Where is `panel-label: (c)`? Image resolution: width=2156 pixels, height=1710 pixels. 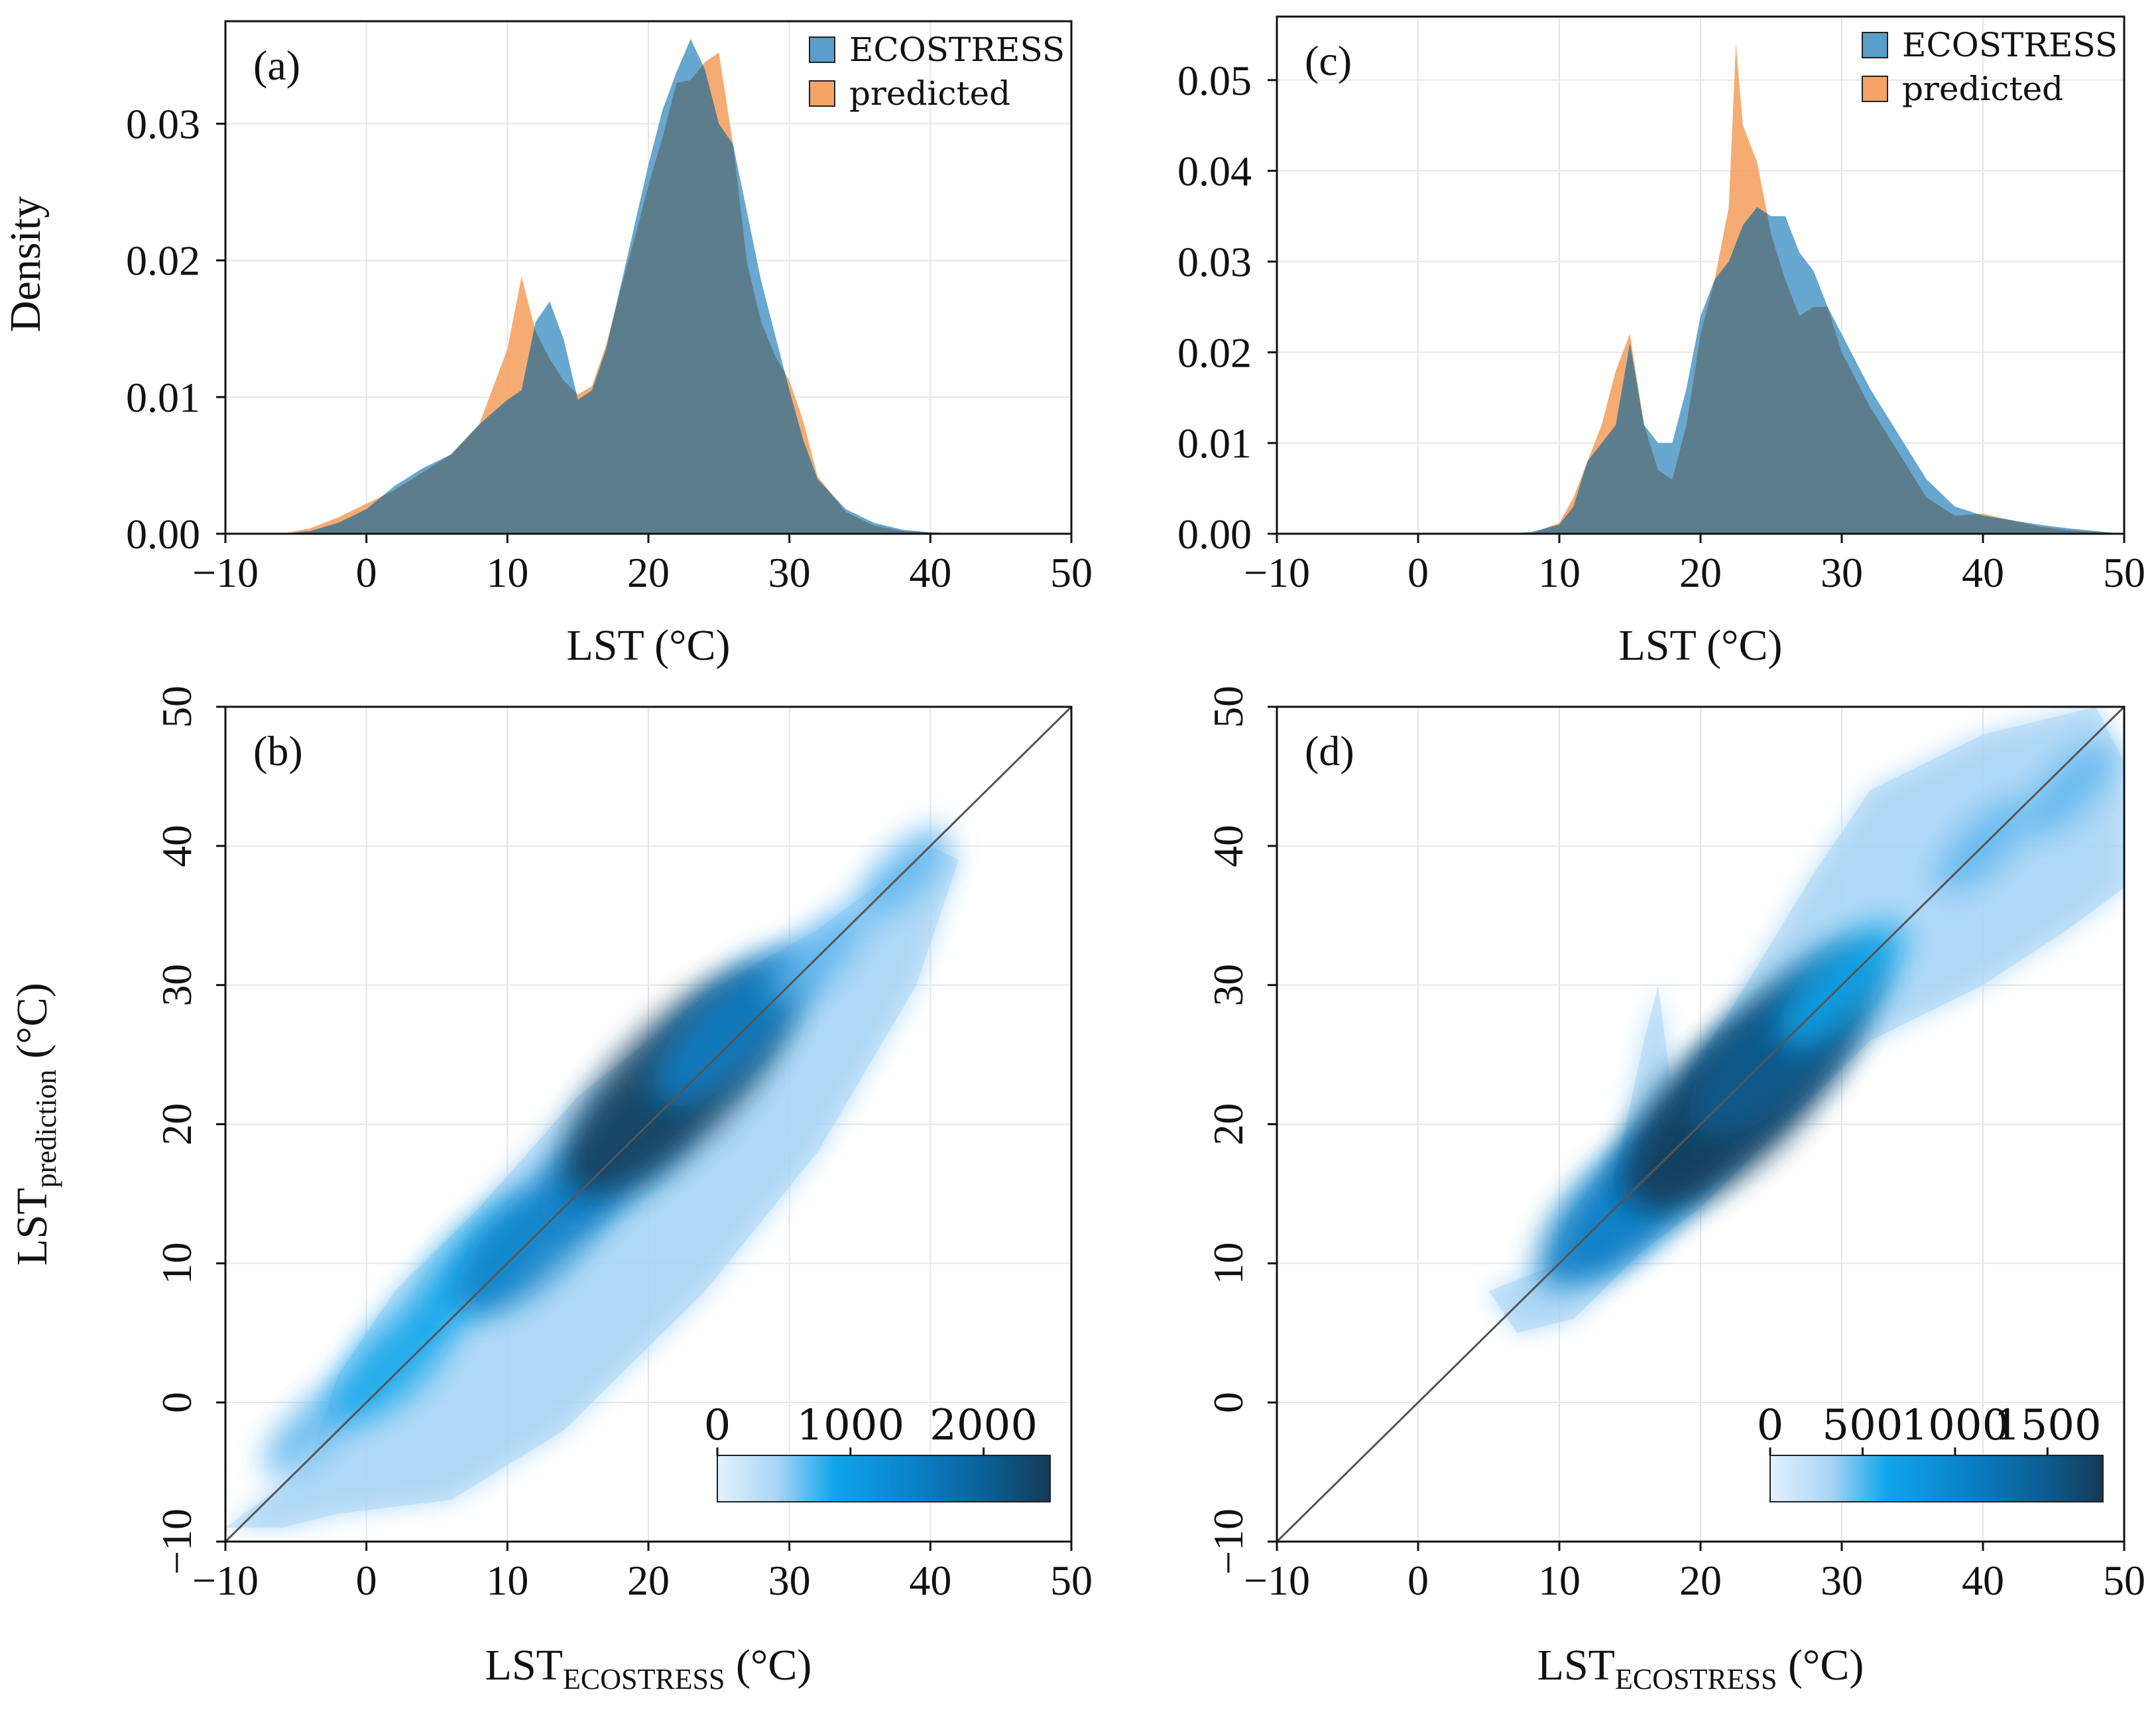
panel-label: (c) is located at coordinates (1328, 61).